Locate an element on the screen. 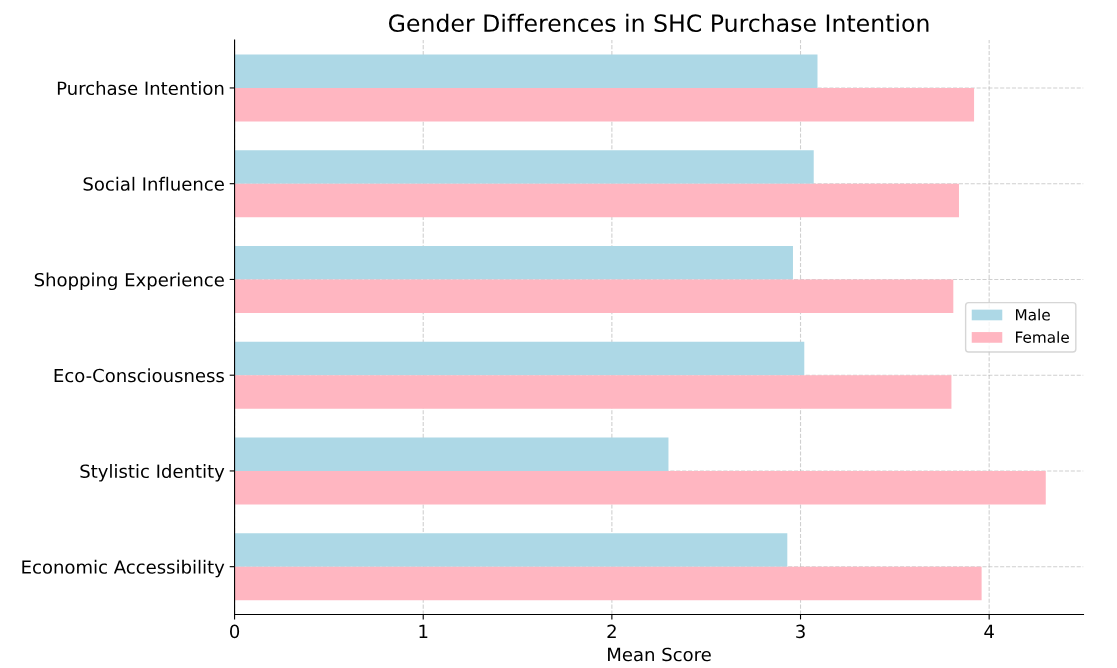 The height and width of the screenshot is (668, 1117). x-tick-label: 0 is located at coordinates (235, 631).